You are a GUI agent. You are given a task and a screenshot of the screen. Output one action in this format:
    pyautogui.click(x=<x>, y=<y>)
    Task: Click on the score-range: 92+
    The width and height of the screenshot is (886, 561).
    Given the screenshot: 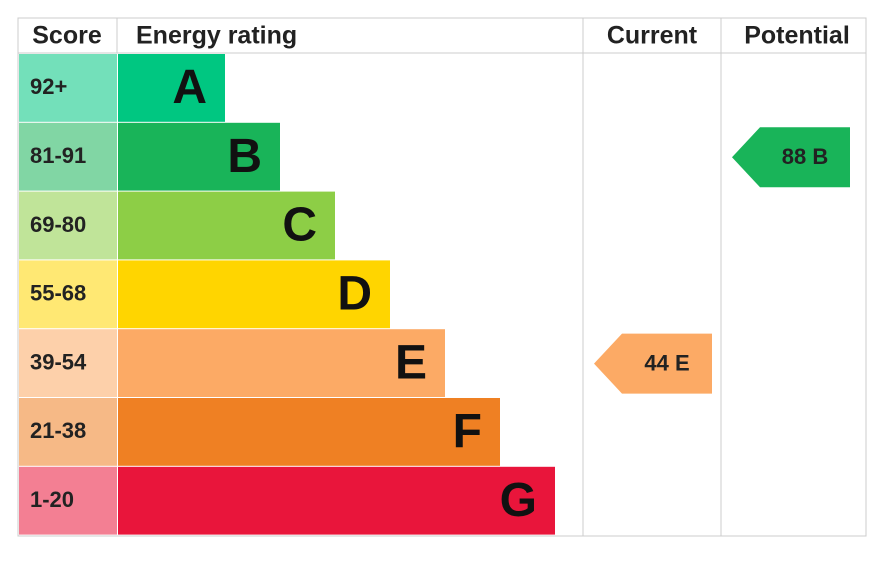 What is the action you would take?
    pyautogui.click(x=48, y=86)
    